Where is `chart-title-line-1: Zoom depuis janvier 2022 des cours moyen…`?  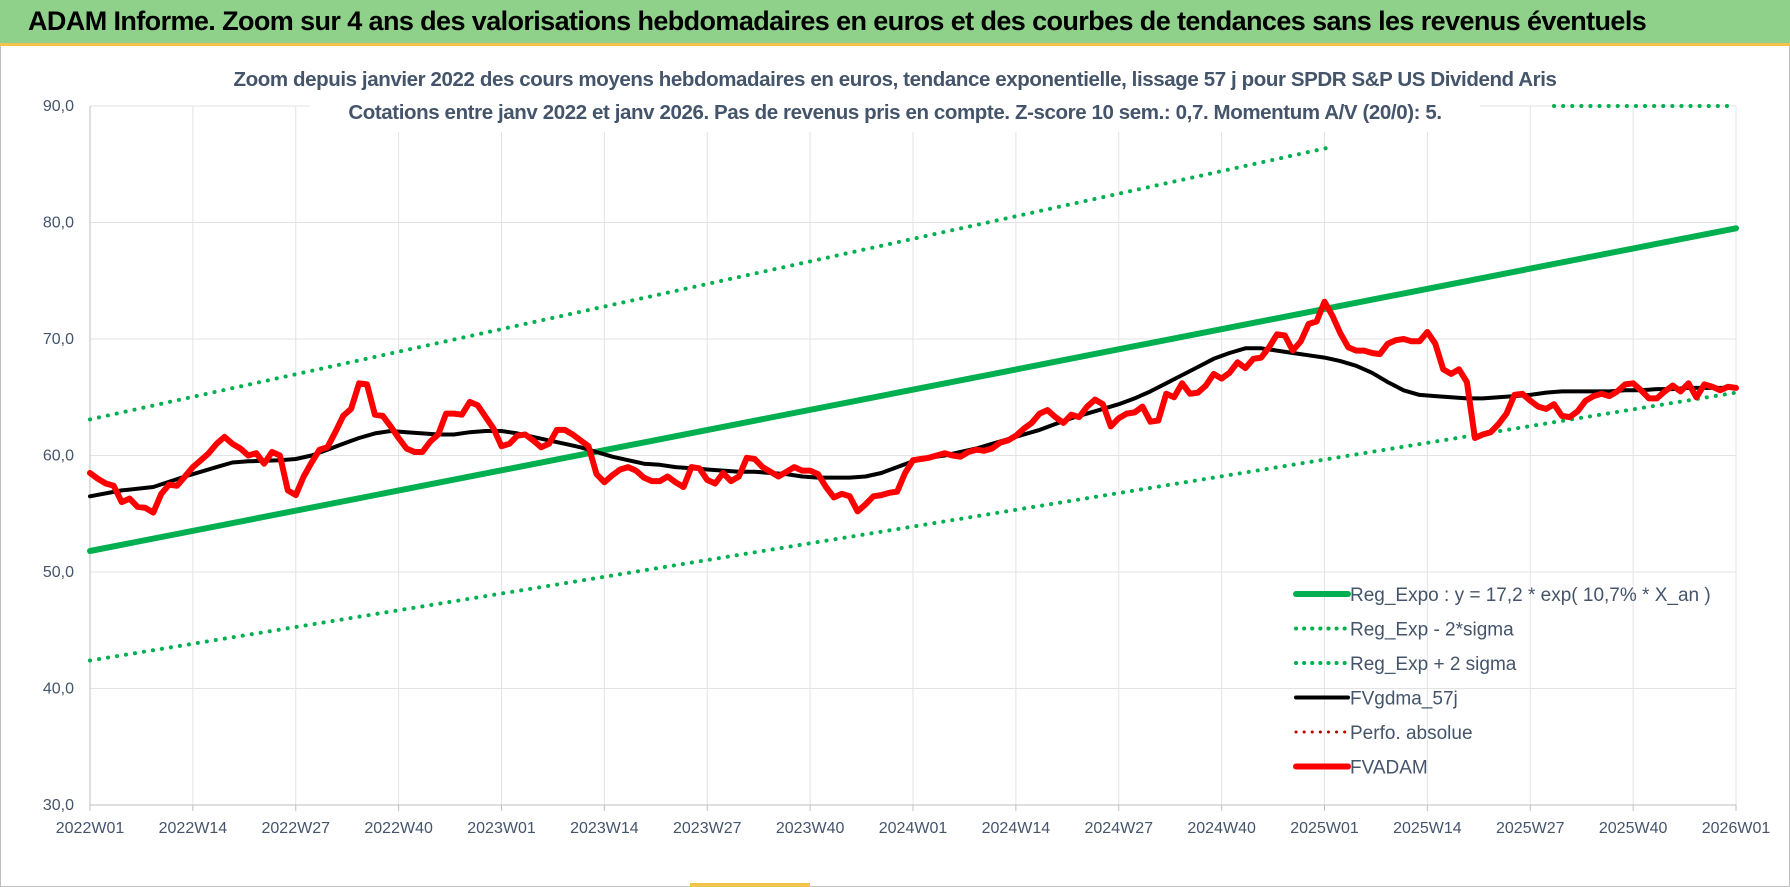 chart-title-line-1: Zoom depuis janvier 2022 des cours moyen… is located at coordinates (894, 79).